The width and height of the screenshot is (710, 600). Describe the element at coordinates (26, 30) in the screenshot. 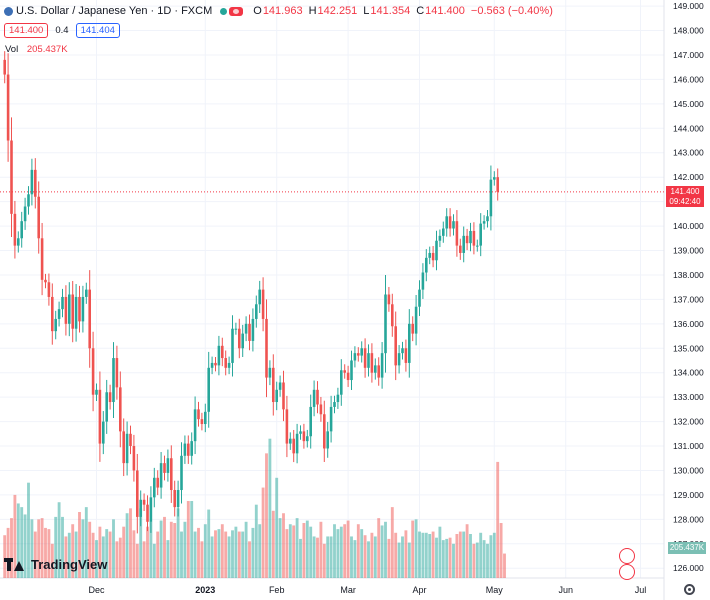

I see `sell-button: 141.400` at that location.